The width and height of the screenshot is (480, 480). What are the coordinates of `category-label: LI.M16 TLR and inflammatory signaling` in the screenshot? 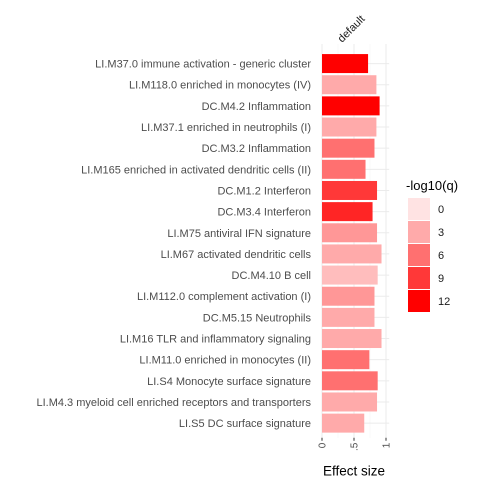 It's located at (215, 340).